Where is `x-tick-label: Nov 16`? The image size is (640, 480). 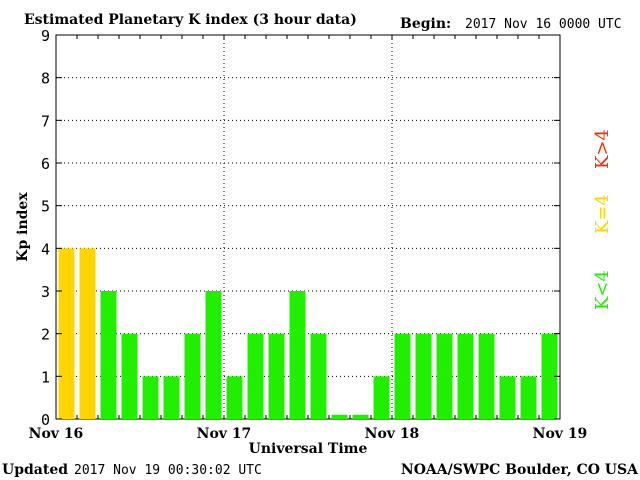
x-tick-label: Nov 16 is located at coordinates (56, 434).